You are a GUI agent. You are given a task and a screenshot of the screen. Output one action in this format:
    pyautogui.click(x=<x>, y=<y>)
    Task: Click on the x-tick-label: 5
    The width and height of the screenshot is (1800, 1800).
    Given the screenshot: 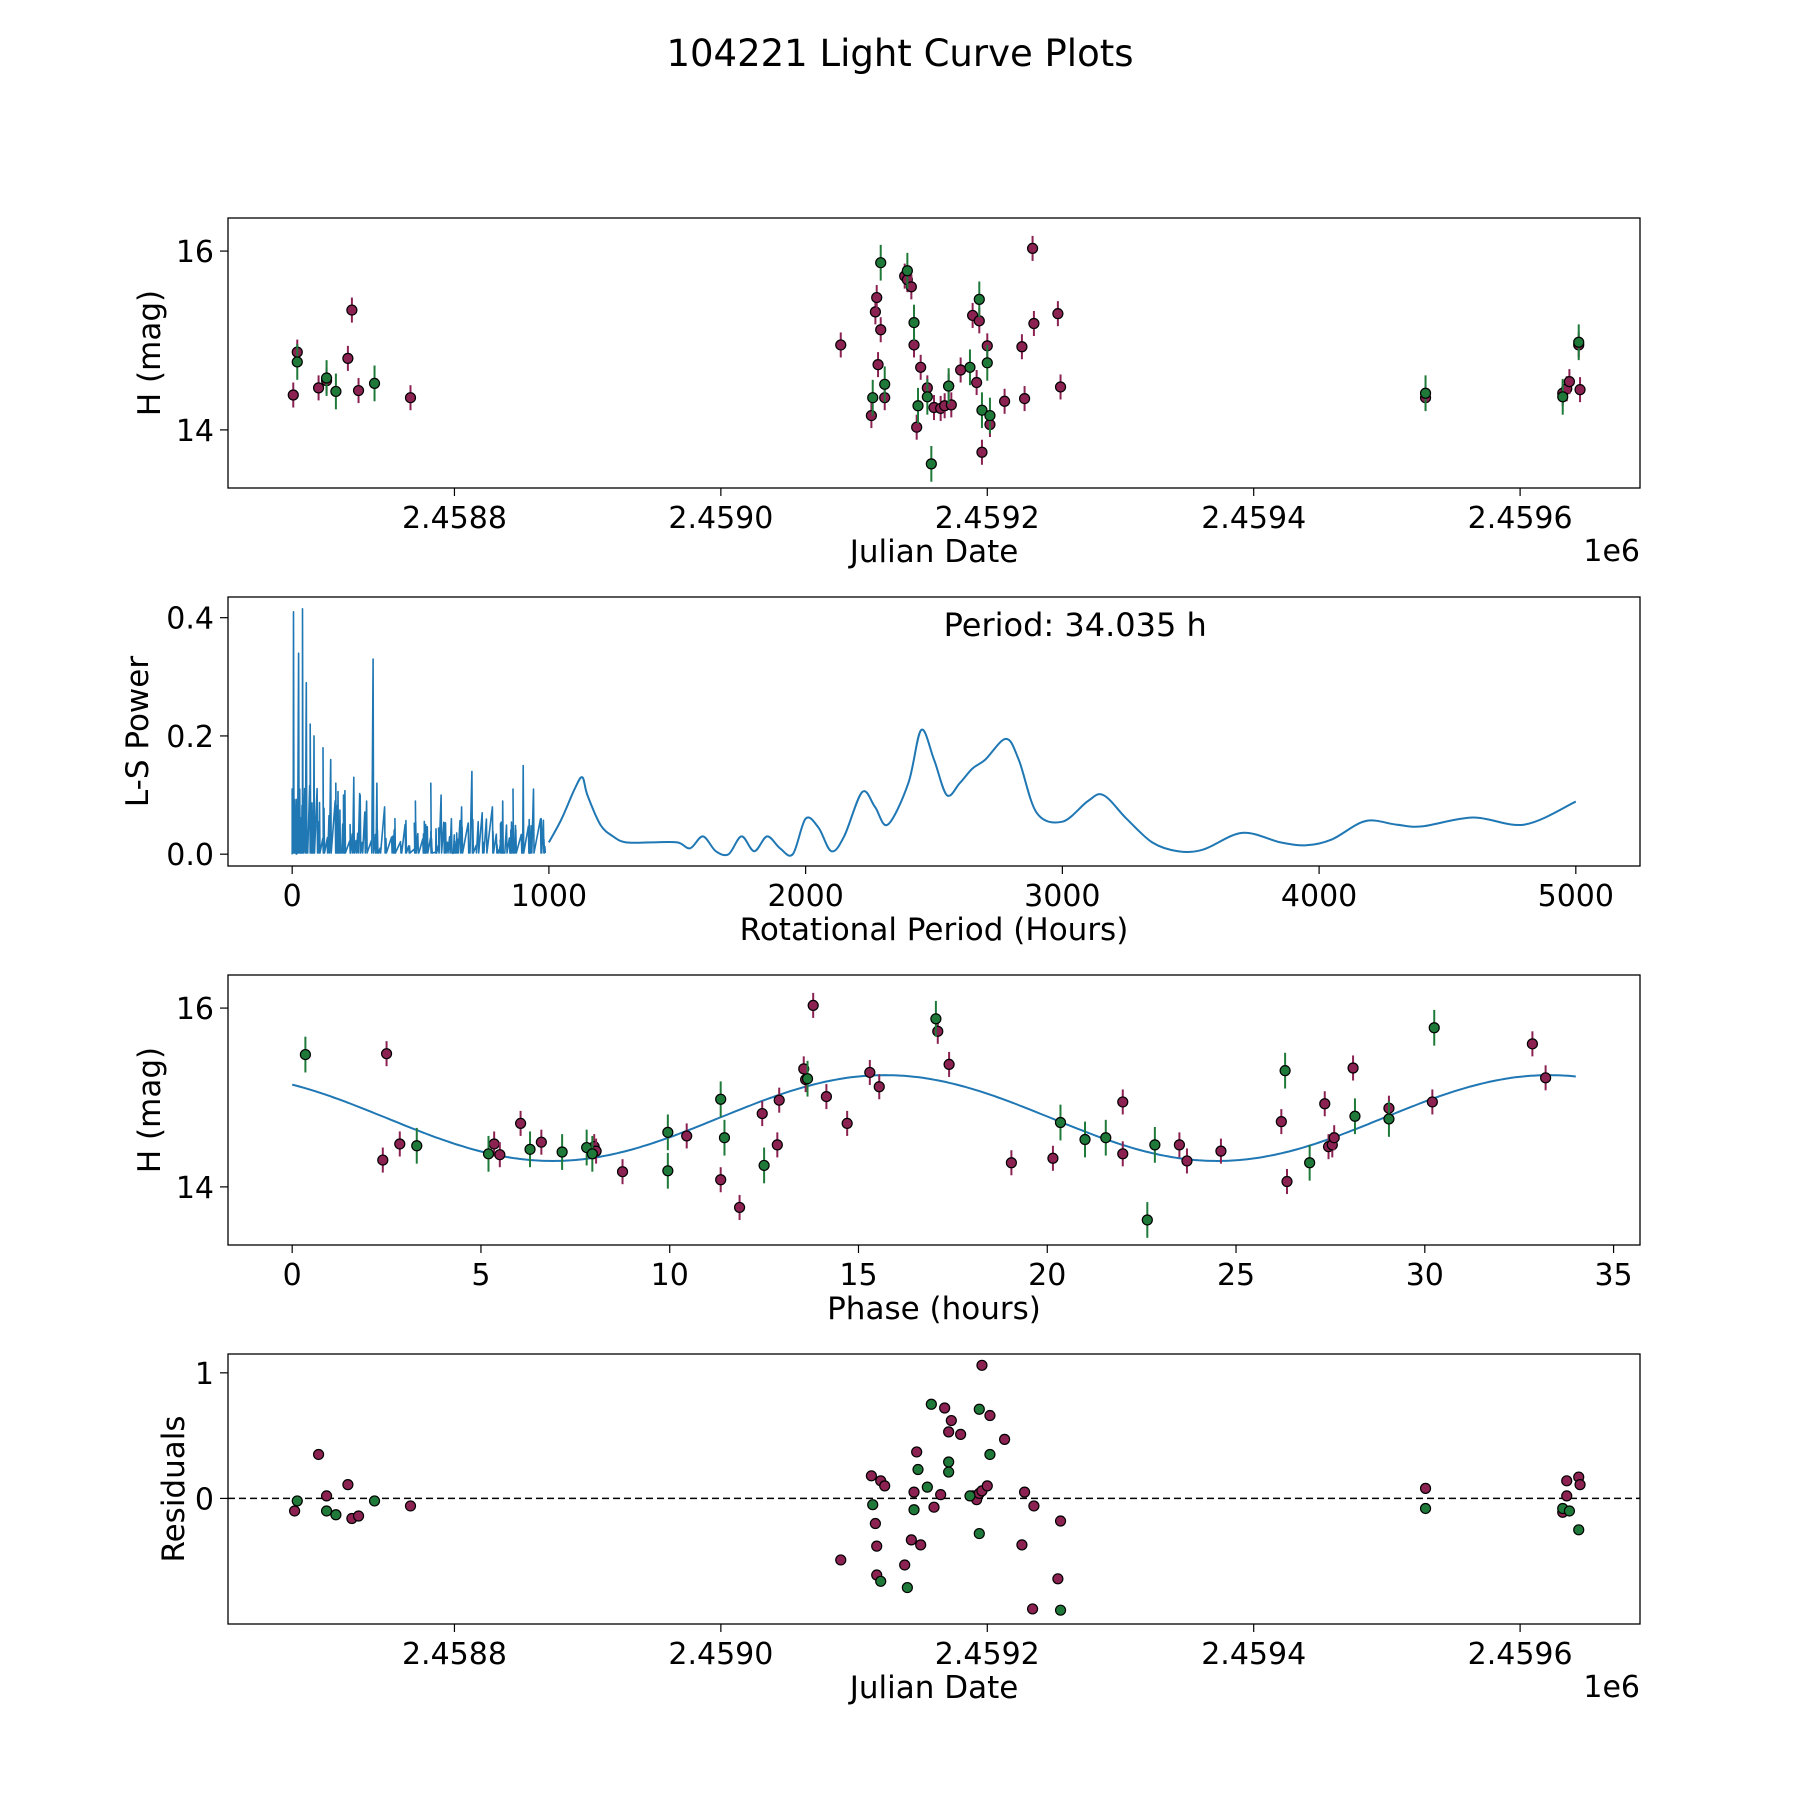 What is the action you would take?
    pyautogui.click(x=480, y=1275)
    